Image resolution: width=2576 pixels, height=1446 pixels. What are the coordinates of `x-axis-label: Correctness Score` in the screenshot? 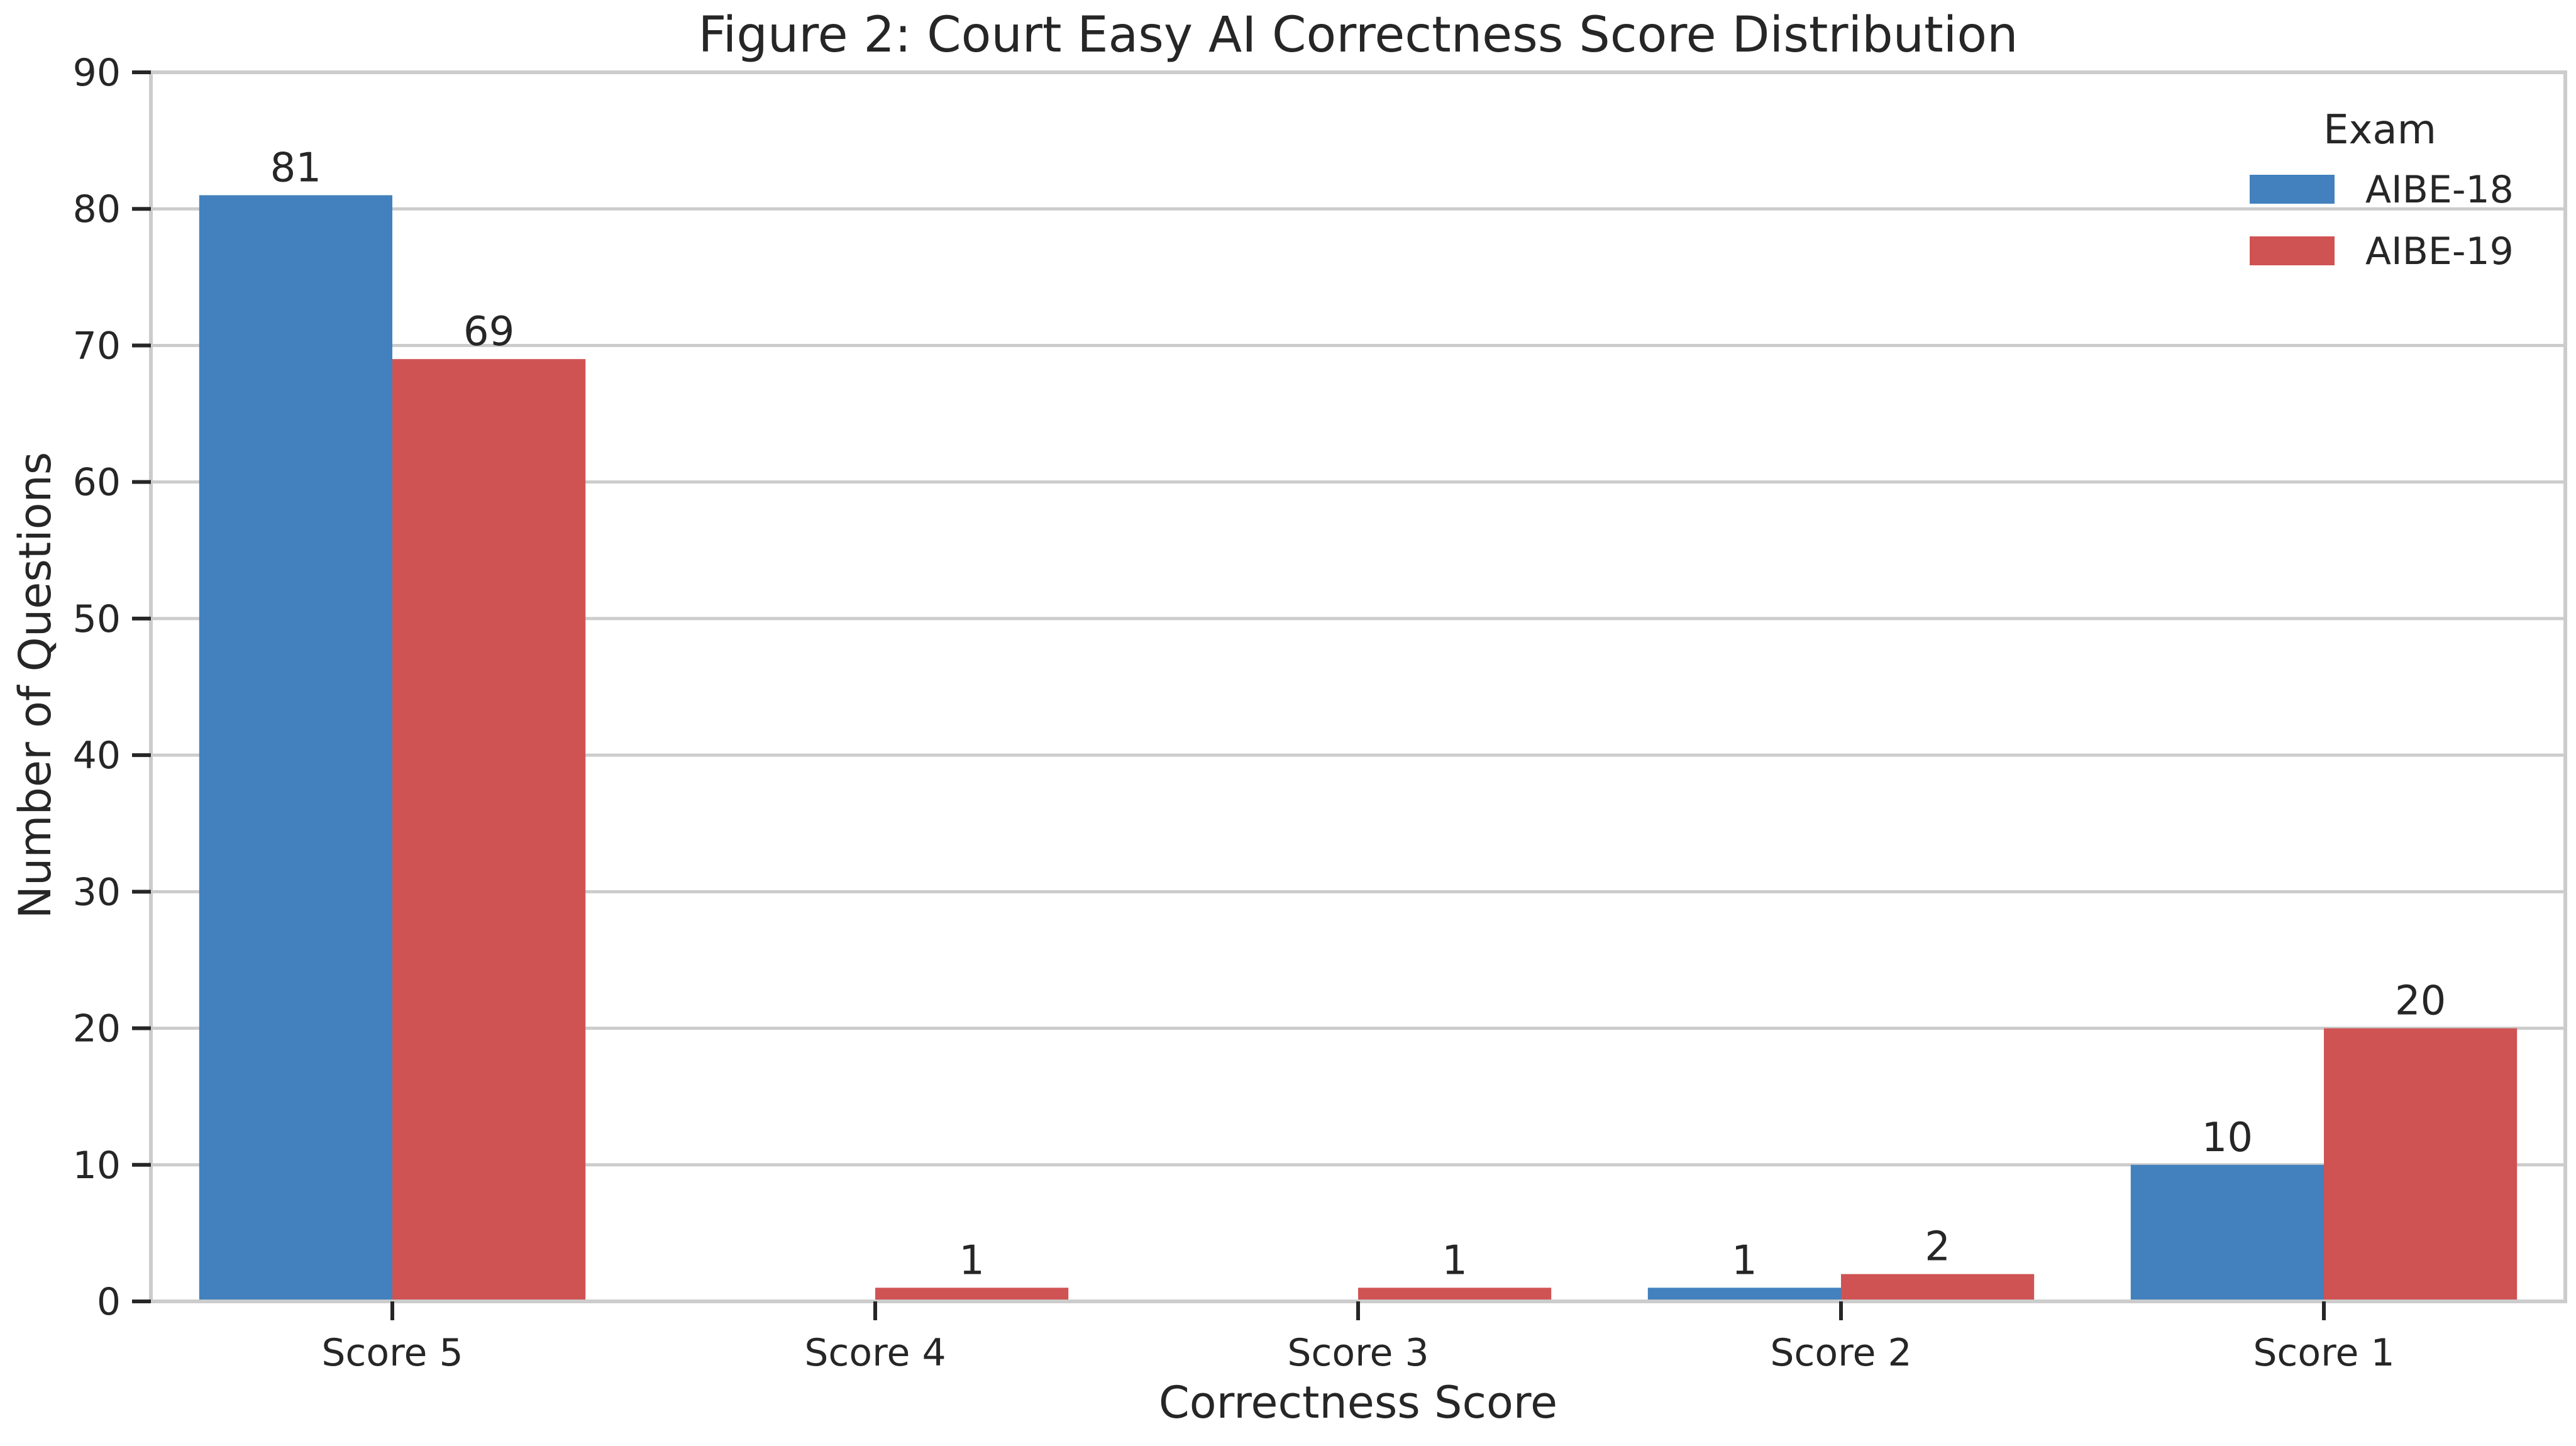 It's located at (1358, 1402).